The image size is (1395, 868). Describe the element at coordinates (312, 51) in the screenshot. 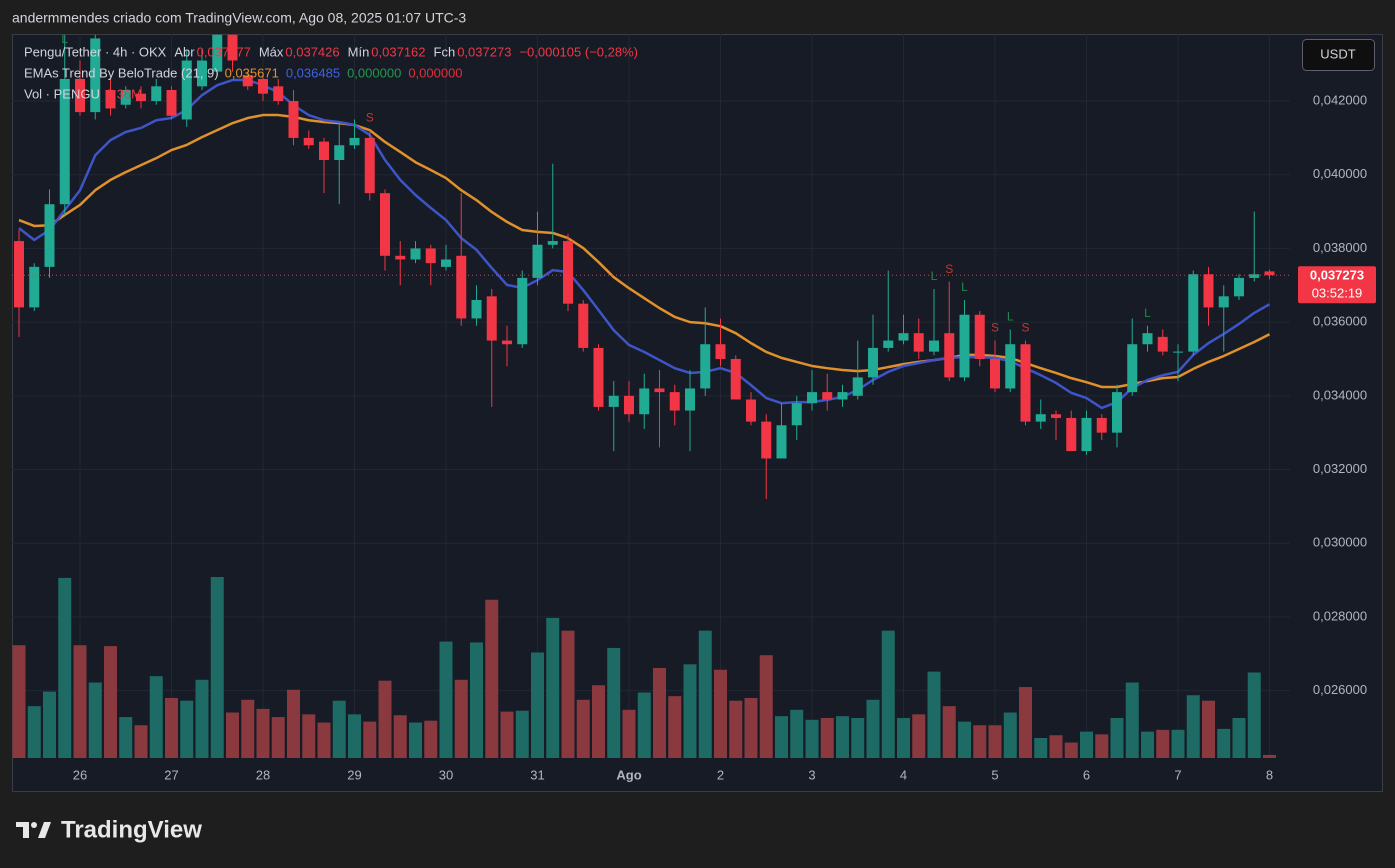

I see `legend-ohlc-value: 0,037426` at that location.